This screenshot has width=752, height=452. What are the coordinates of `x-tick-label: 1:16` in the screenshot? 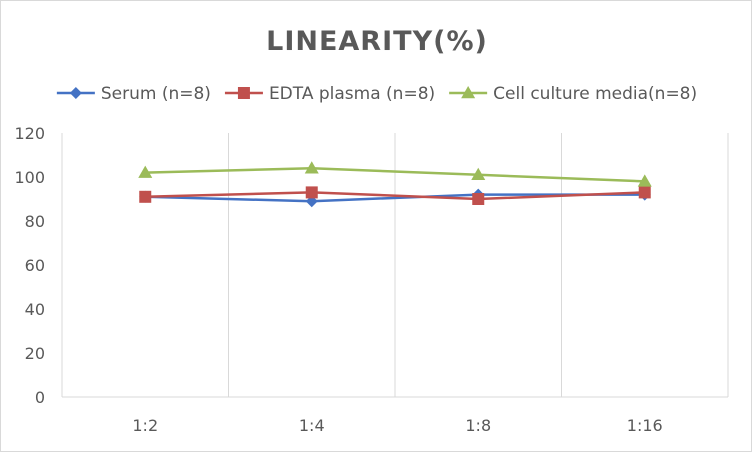 It's located at (645, 425).